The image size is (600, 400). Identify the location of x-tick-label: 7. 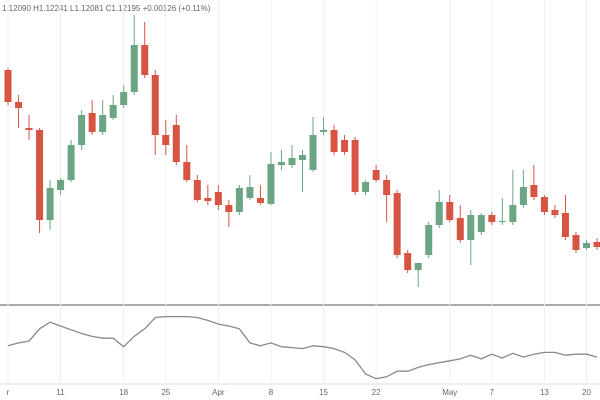
(492, 392).